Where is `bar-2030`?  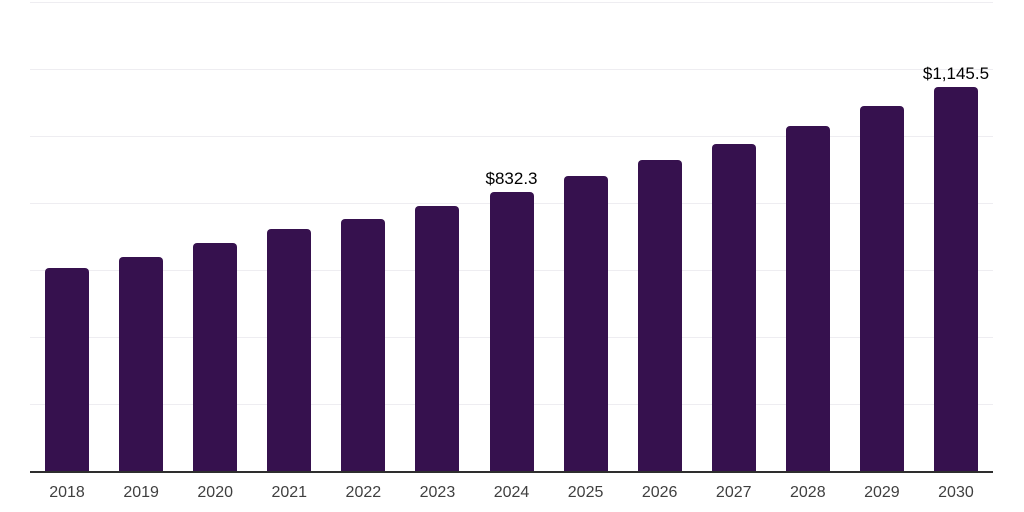 bar-2030 is located at coordinates (955, 279).